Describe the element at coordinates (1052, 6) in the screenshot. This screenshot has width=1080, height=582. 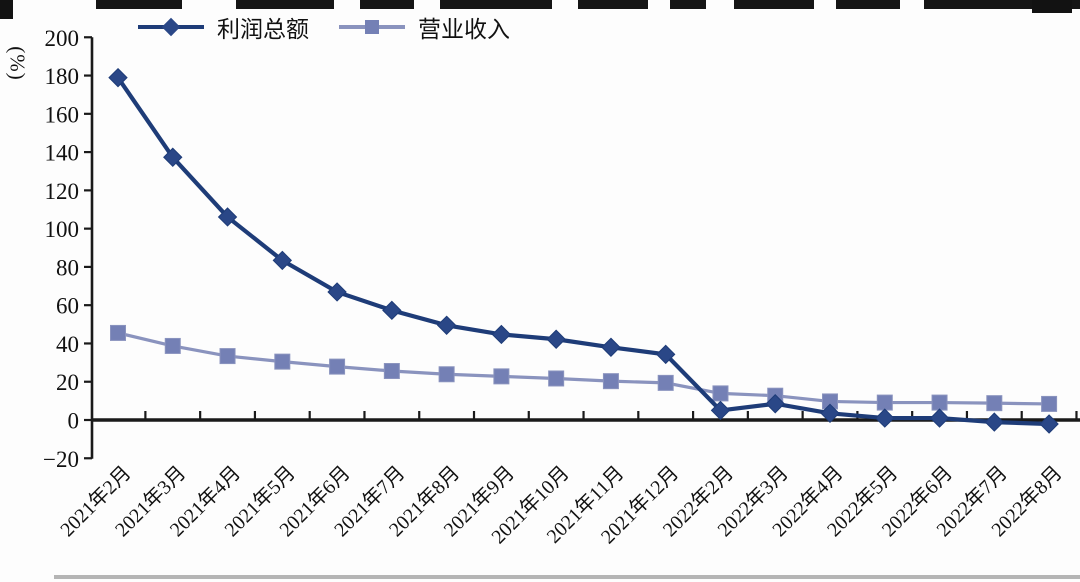
I see `cropped-text-artifact-right` at that location.